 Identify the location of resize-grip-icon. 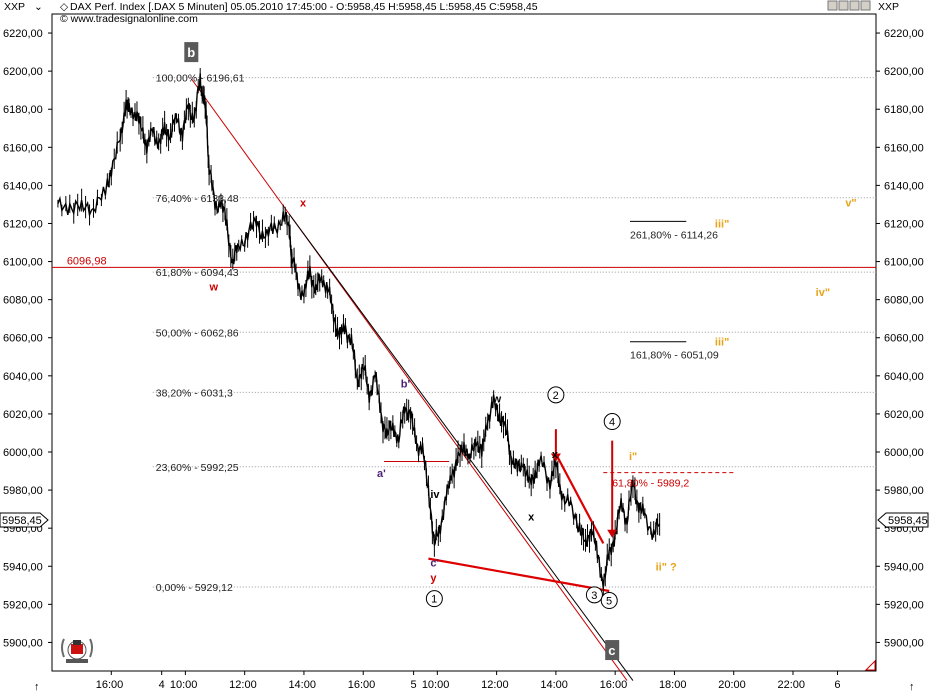
(870, 665).